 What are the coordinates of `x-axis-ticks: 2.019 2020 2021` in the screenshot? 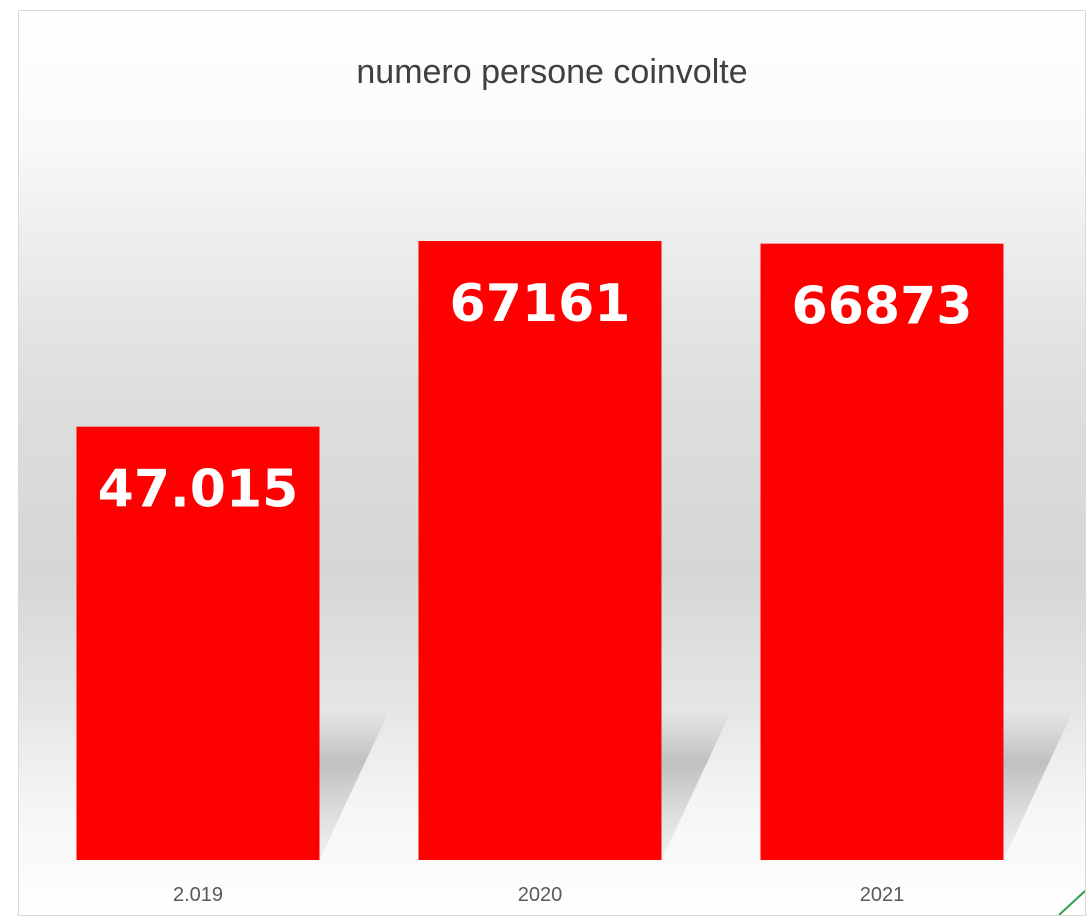 It's located at (538, 895).